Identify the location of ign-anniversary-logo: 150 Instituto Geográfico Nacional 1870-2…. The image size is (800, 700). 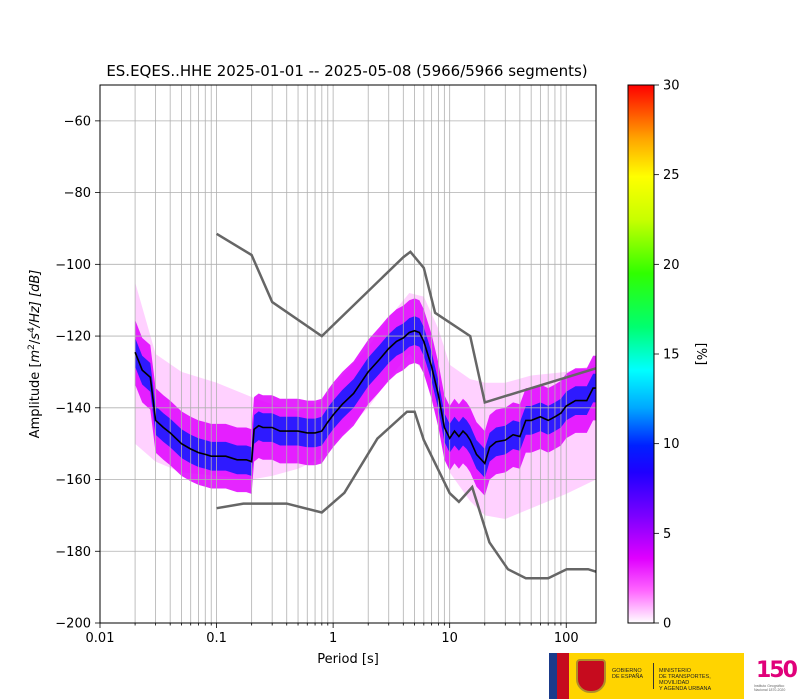
(775, 678).